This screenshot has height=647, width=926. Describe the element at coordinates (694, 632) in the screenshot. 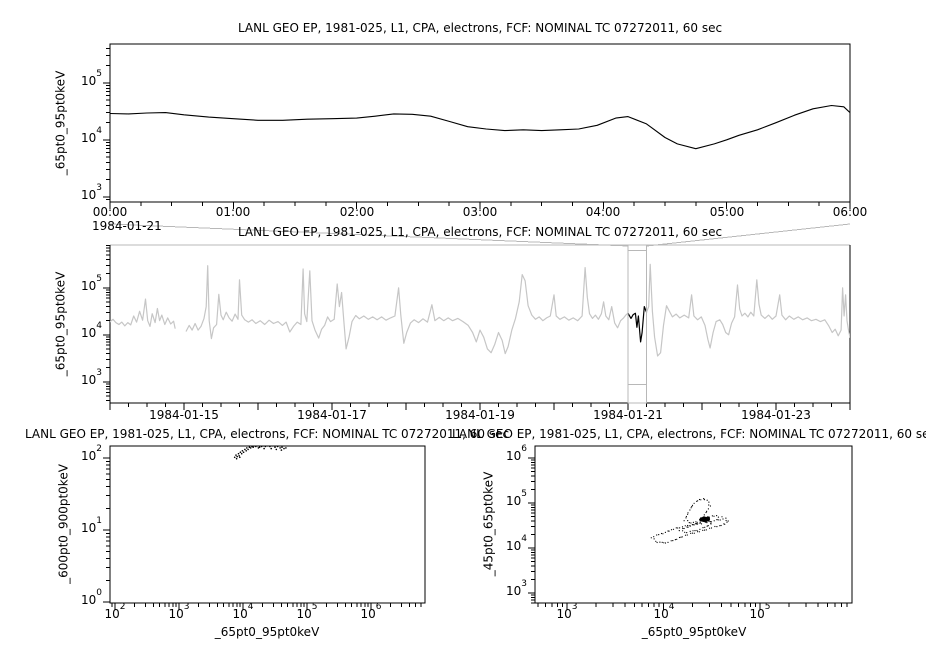

I see `scatter-right-x-axis-label: _65pt0_95pt0keV` at that location.